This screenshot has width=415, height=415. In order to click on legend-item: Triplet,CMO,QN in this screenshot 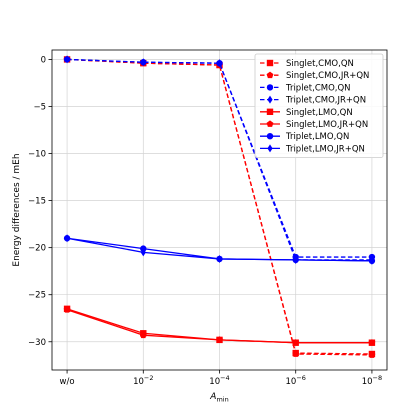, I will do `click(305, 88)`.